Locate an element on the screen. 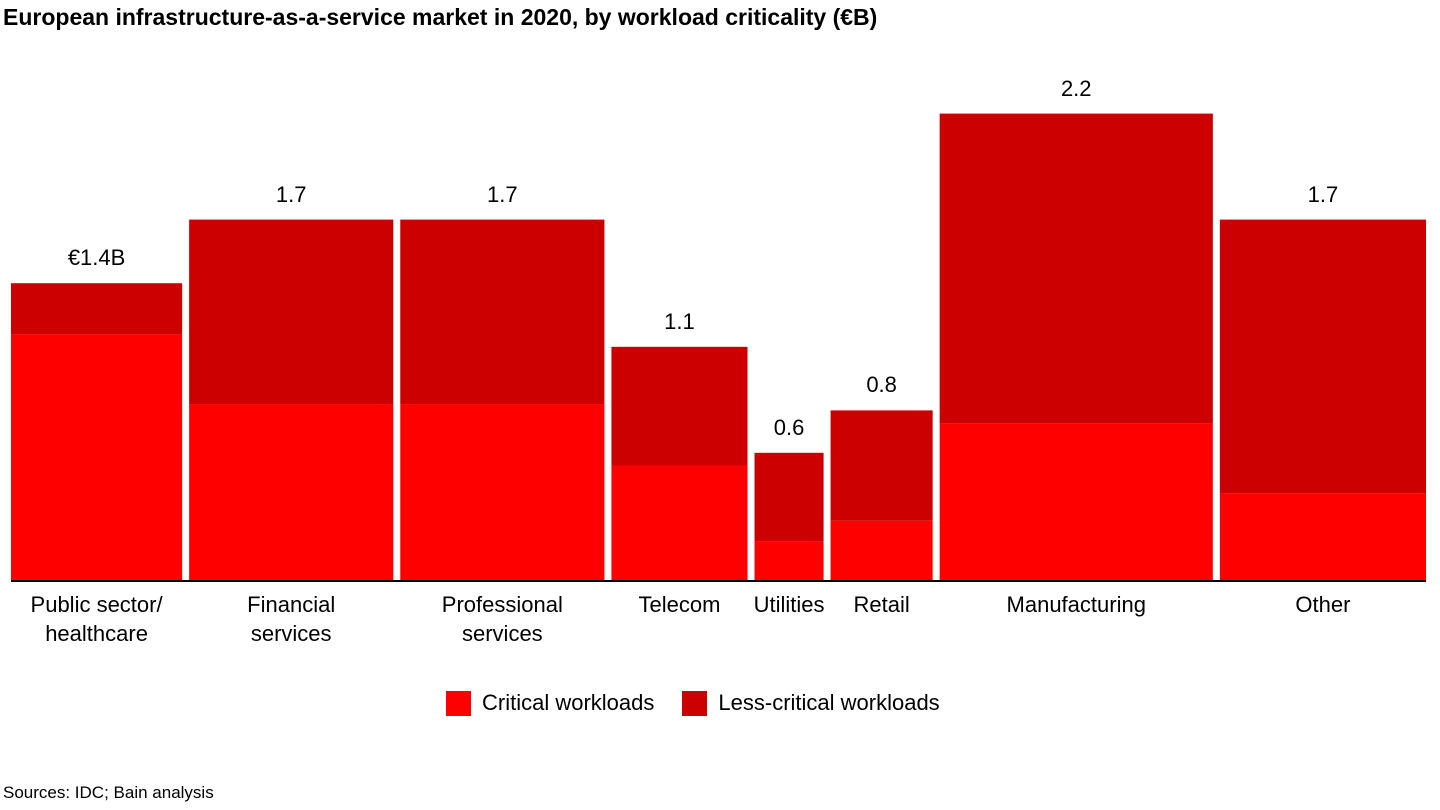 This screenshot has width=1440, height=810. legend-swatch-less-critical is located at coordinates (695, 703).